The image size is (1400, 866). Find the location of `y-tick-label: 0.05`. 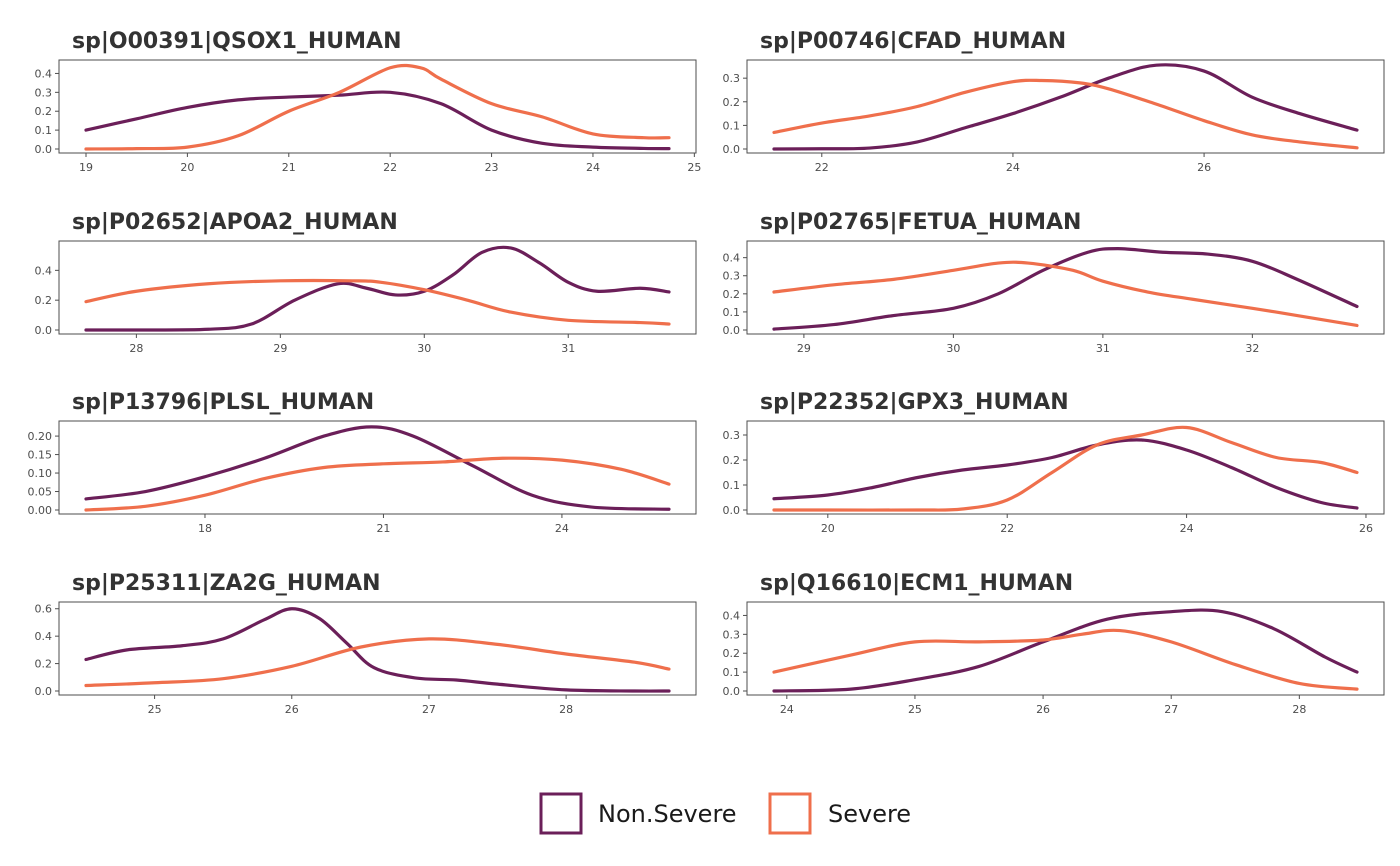

y-tick-label: 0.05 is located at coordinates (40, 492).